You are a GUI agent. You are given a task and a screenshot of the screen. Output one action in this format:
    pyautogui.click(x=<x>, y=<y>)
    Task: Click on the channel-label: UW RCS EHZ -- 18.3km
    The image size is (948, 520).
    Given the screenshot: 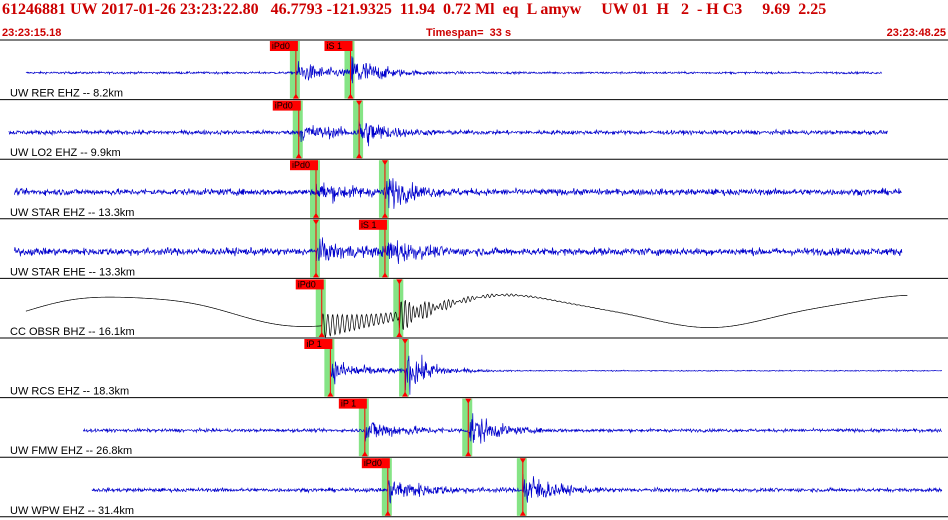 What is the action you would take?
    pyautogui.click(x=69, y=392)
    